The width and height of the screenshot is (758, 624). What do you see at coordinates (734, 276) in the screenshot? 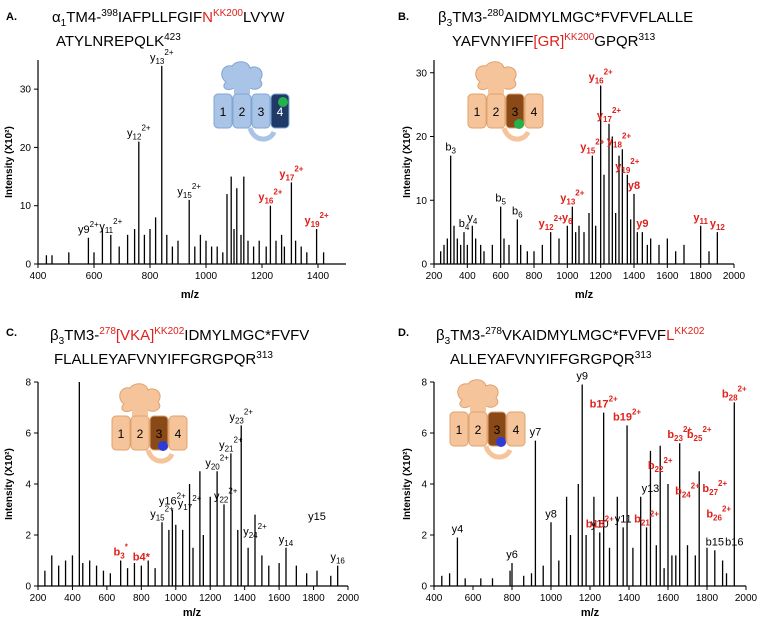
I see `panel-b-xtick-label: 2000` at bounding box center [734, 276].